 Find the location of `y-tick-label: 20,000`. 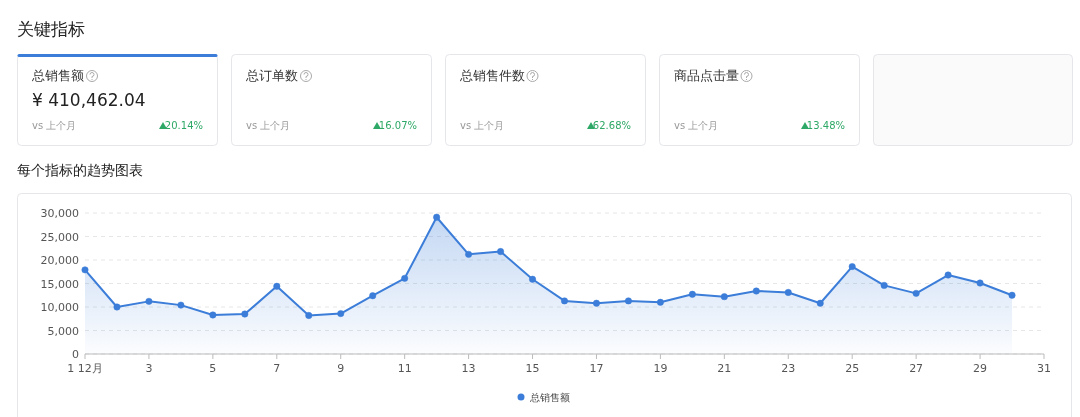

y-tick-label: 20,000 is located at coordinates (59, 260).